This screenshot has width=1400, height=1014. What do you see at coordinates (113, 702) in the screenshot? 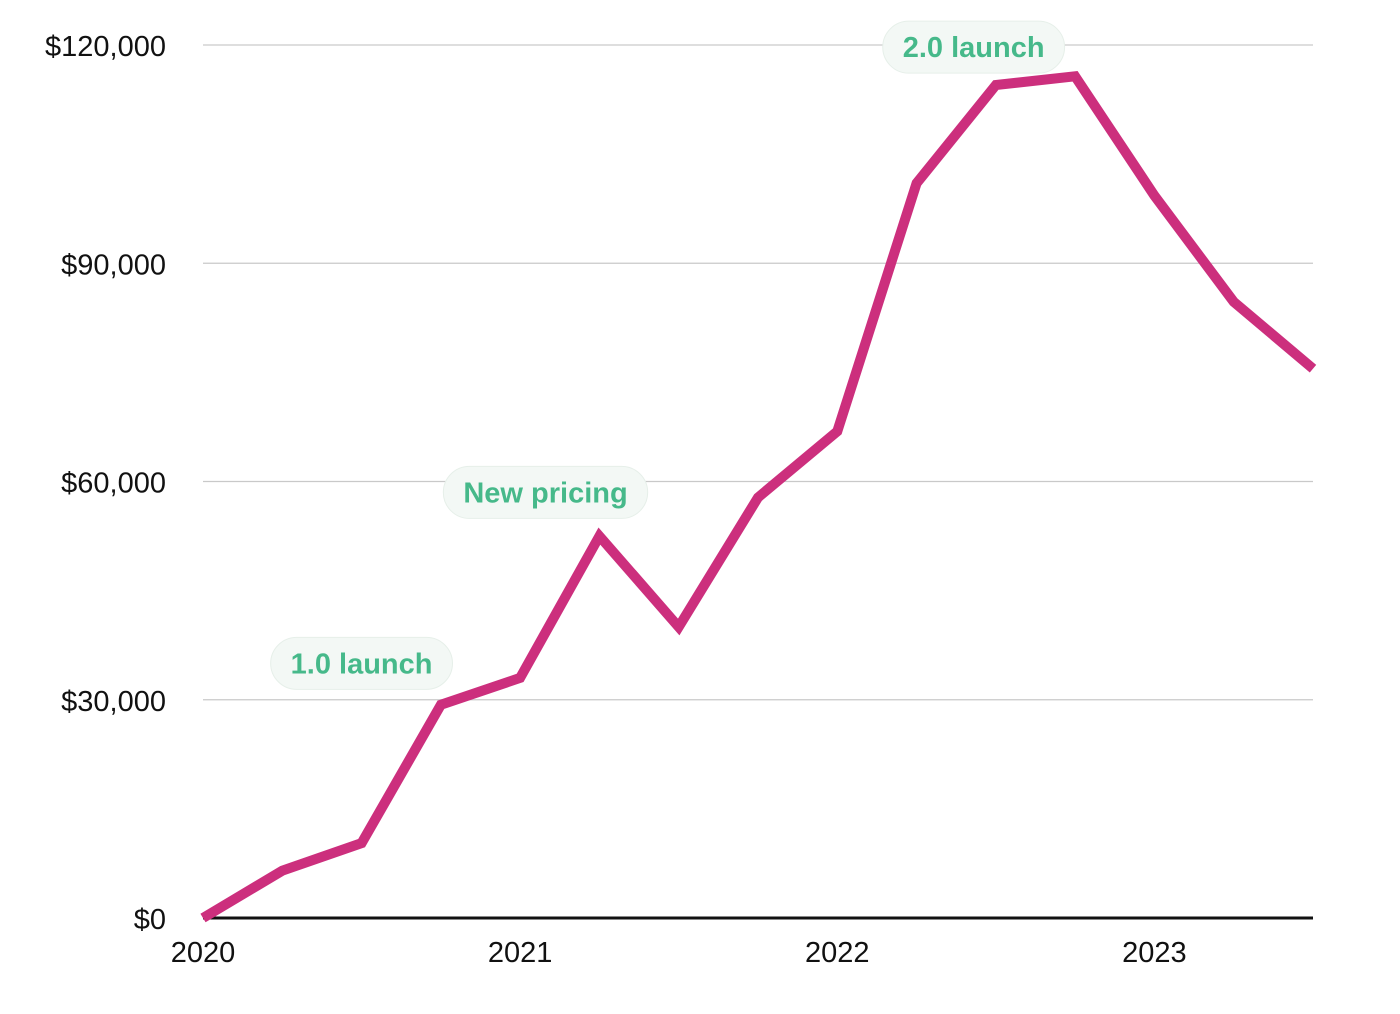
I see `y-tick-label: $30,000` at bounding box center [113, 702].